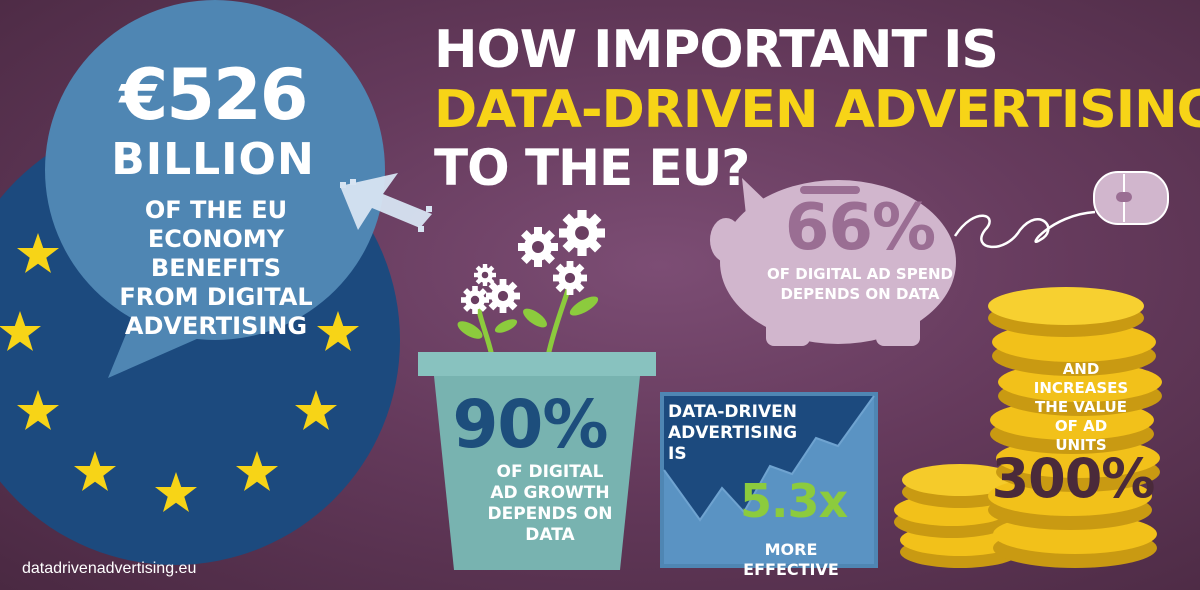  Describe the element at coordinates (860, 284) in the screenshot. I see `ad-spend-caption: OF DIGITAL AD SPEND DEPENDS ON DATA` at that location.